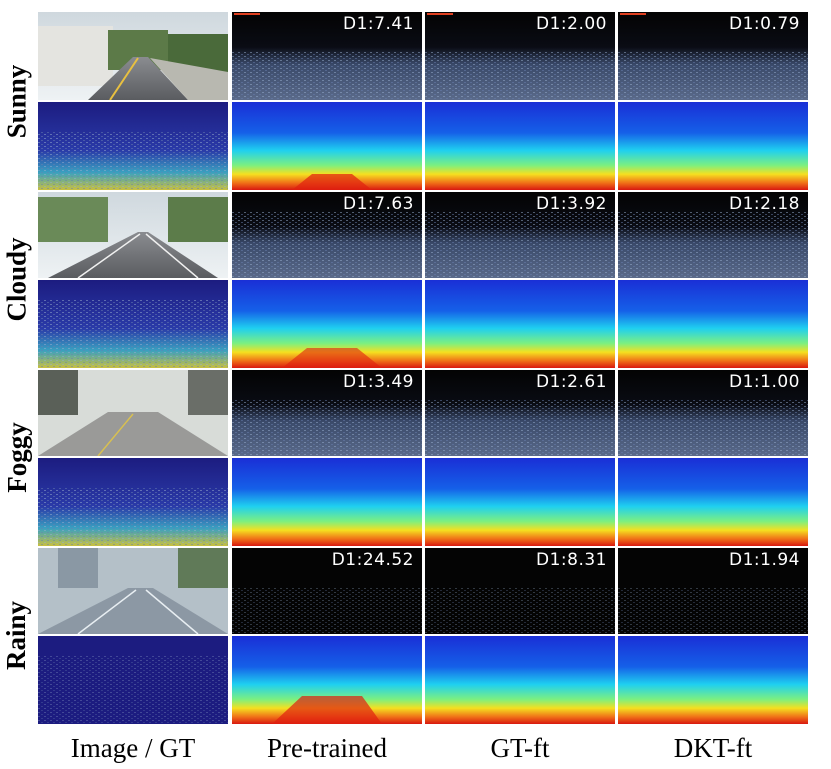 The width and height of the screenshot is (831, 769). I want to click on column-label-pretrained: Pre-trained, so click(327, 747).